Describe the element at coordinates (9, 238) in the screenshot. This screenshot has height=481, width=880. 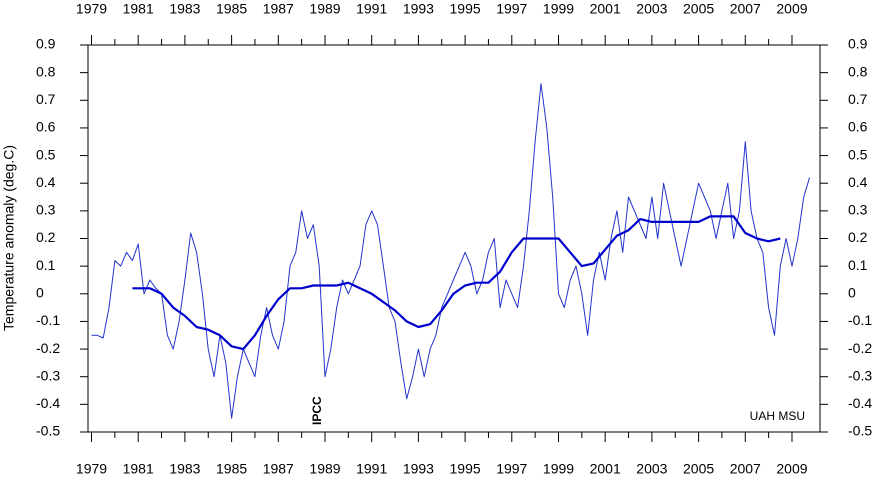
I see `y-axis-label: Temperature anomaly (deg.C)` at that location.